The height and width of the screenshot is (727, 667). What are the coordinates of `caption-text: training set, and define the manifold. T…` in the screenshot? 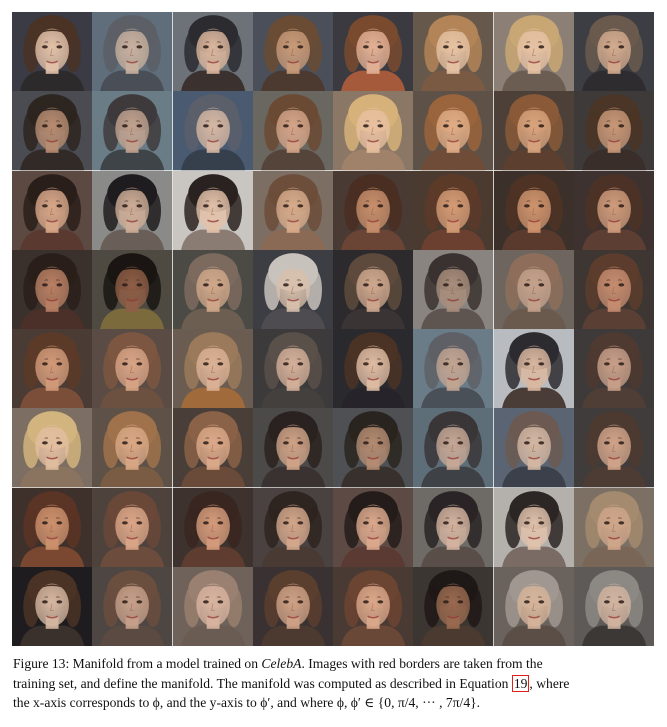 It's located at (262, 683).